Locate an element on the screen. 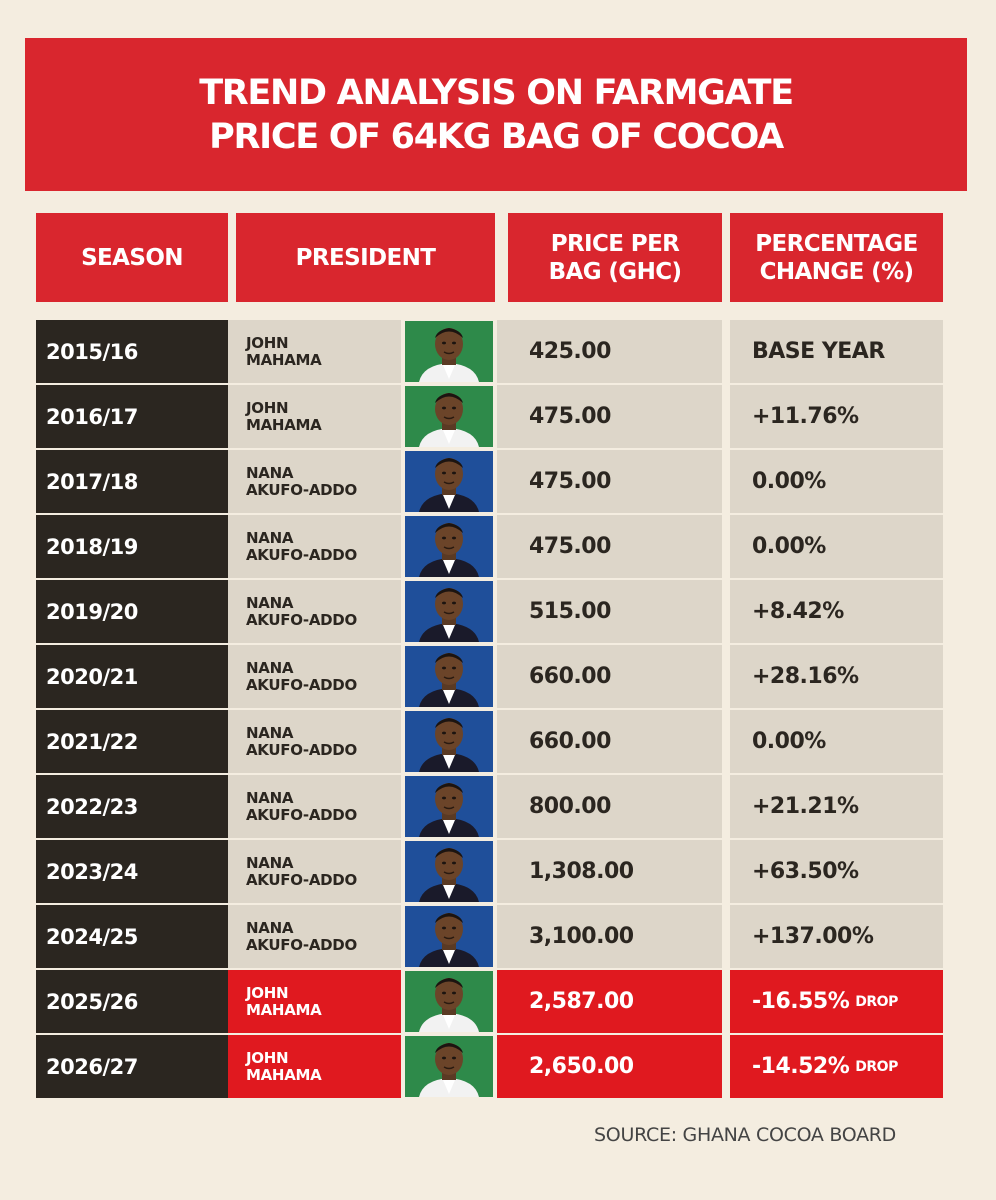  percentage-cell: -16.55% DROP is located at coordinates (836, 1001).